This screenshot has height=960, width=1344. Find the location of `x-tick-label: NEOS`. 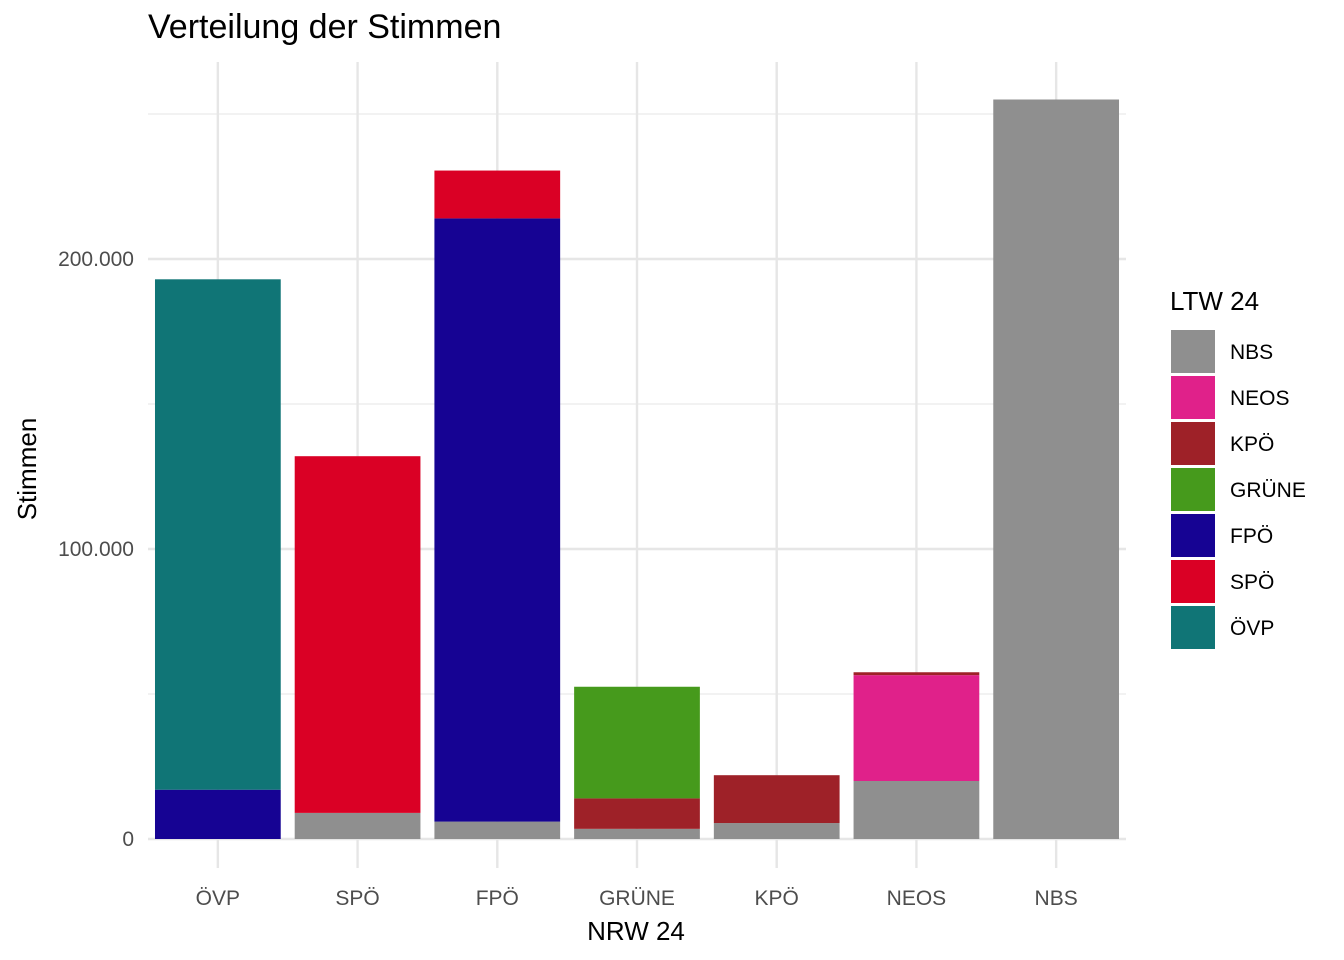

x-tick-label: NEOS is located at coordinates (917, 898).